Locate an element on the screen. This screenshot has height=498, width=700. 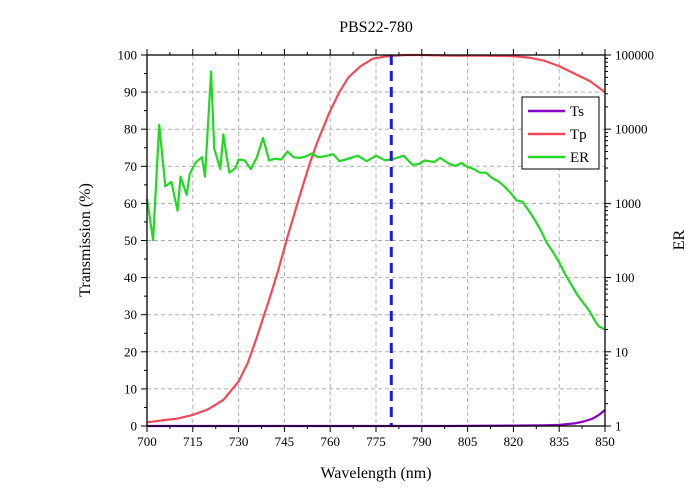
y2-tick-label: 10000 is located at coordinates (631, 129).